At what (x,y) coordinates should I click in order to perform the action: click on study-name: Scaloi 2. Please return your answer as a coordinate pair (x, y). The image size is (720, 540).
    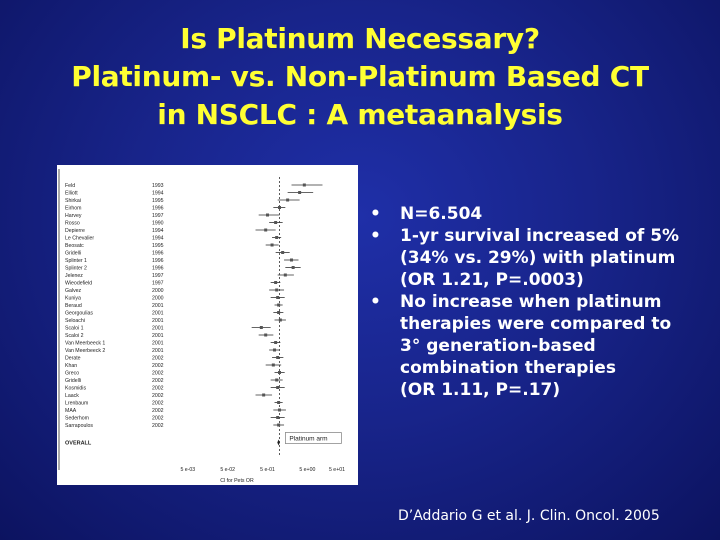
    Looking at the image, I should click on (74, 336).